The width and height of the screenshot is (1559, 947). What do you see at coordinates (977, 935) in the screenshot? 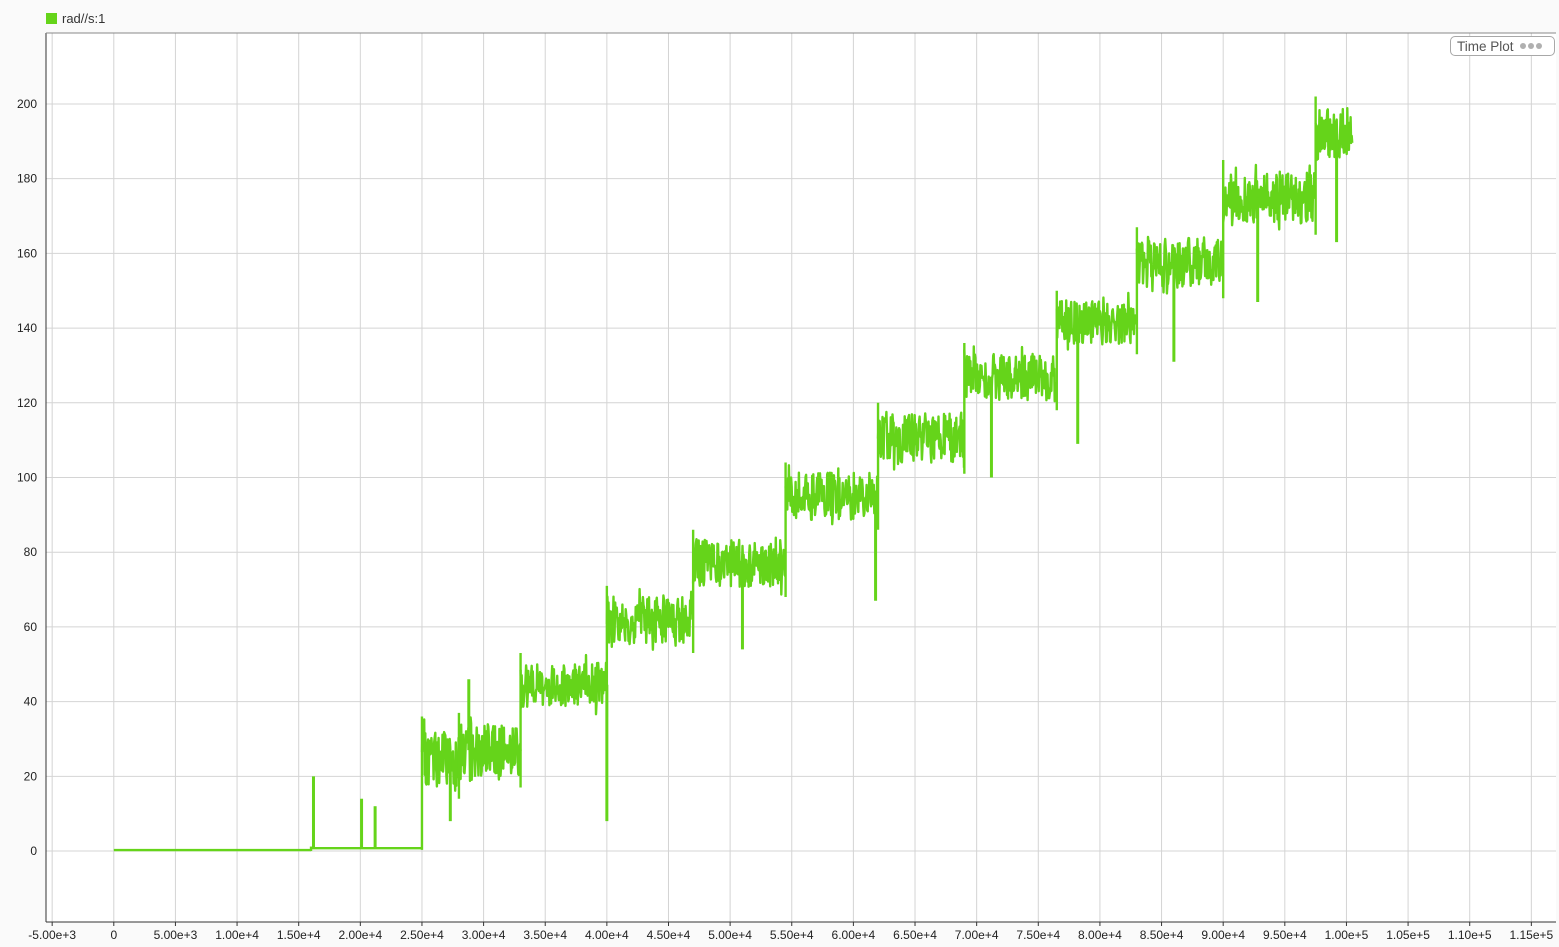
I see `x-tick-label: 7.00e+4` at bounding box center [977, 935].